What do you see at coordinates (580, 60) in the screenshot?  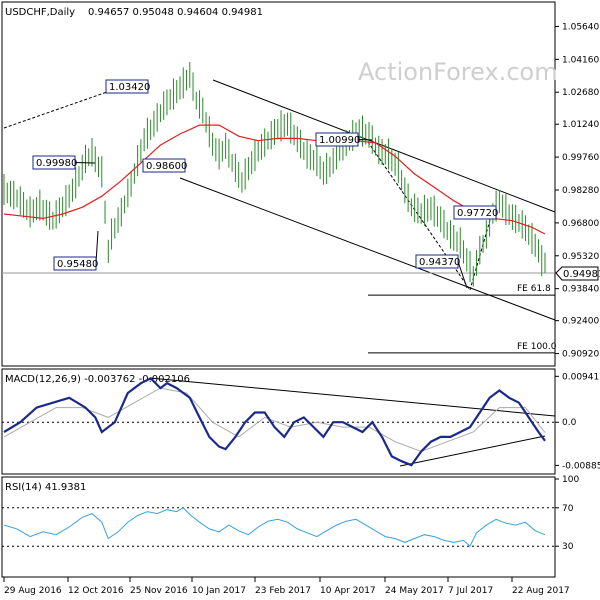 I see `price-tick-label: 1.04160` at bounding box center [580, 60].